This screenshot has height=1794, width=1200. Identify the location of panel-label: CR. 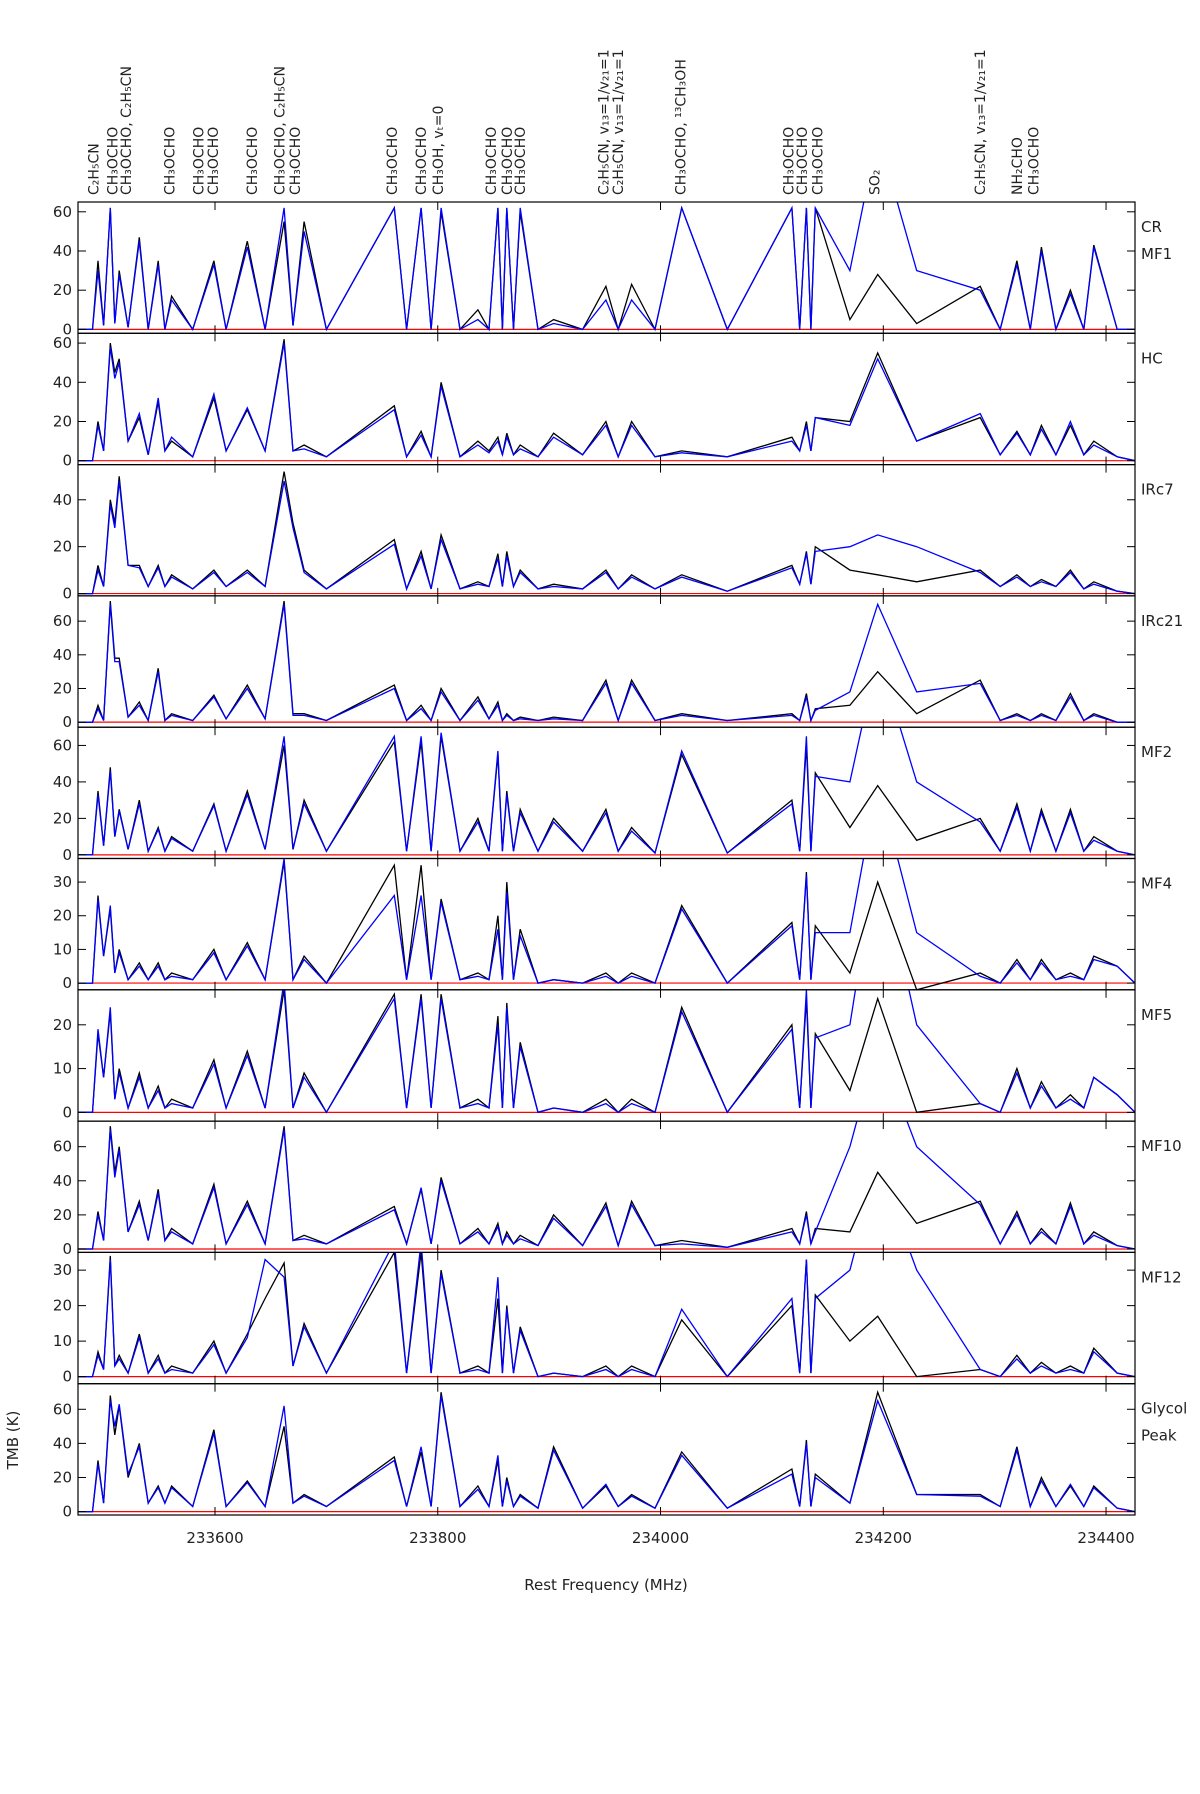
(1151, 227).